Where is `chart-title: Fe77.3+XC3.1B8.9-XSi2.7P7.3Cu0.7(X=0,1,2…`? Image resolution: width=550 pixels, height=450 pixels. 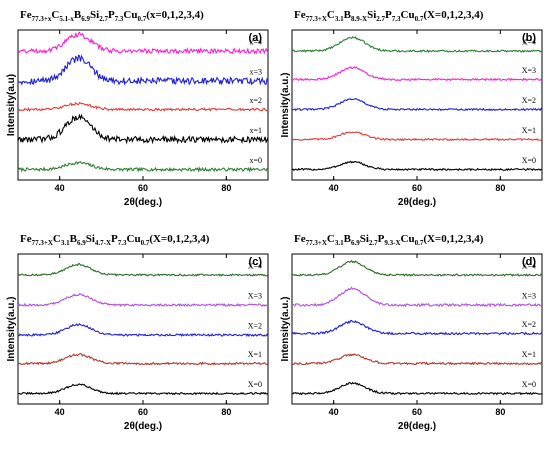
chart-title: Fe77.3+XC3.1B8.9-XSi2.7P7.3Cu0.7(X=0,1,2… is located at coordinates (389, 16).